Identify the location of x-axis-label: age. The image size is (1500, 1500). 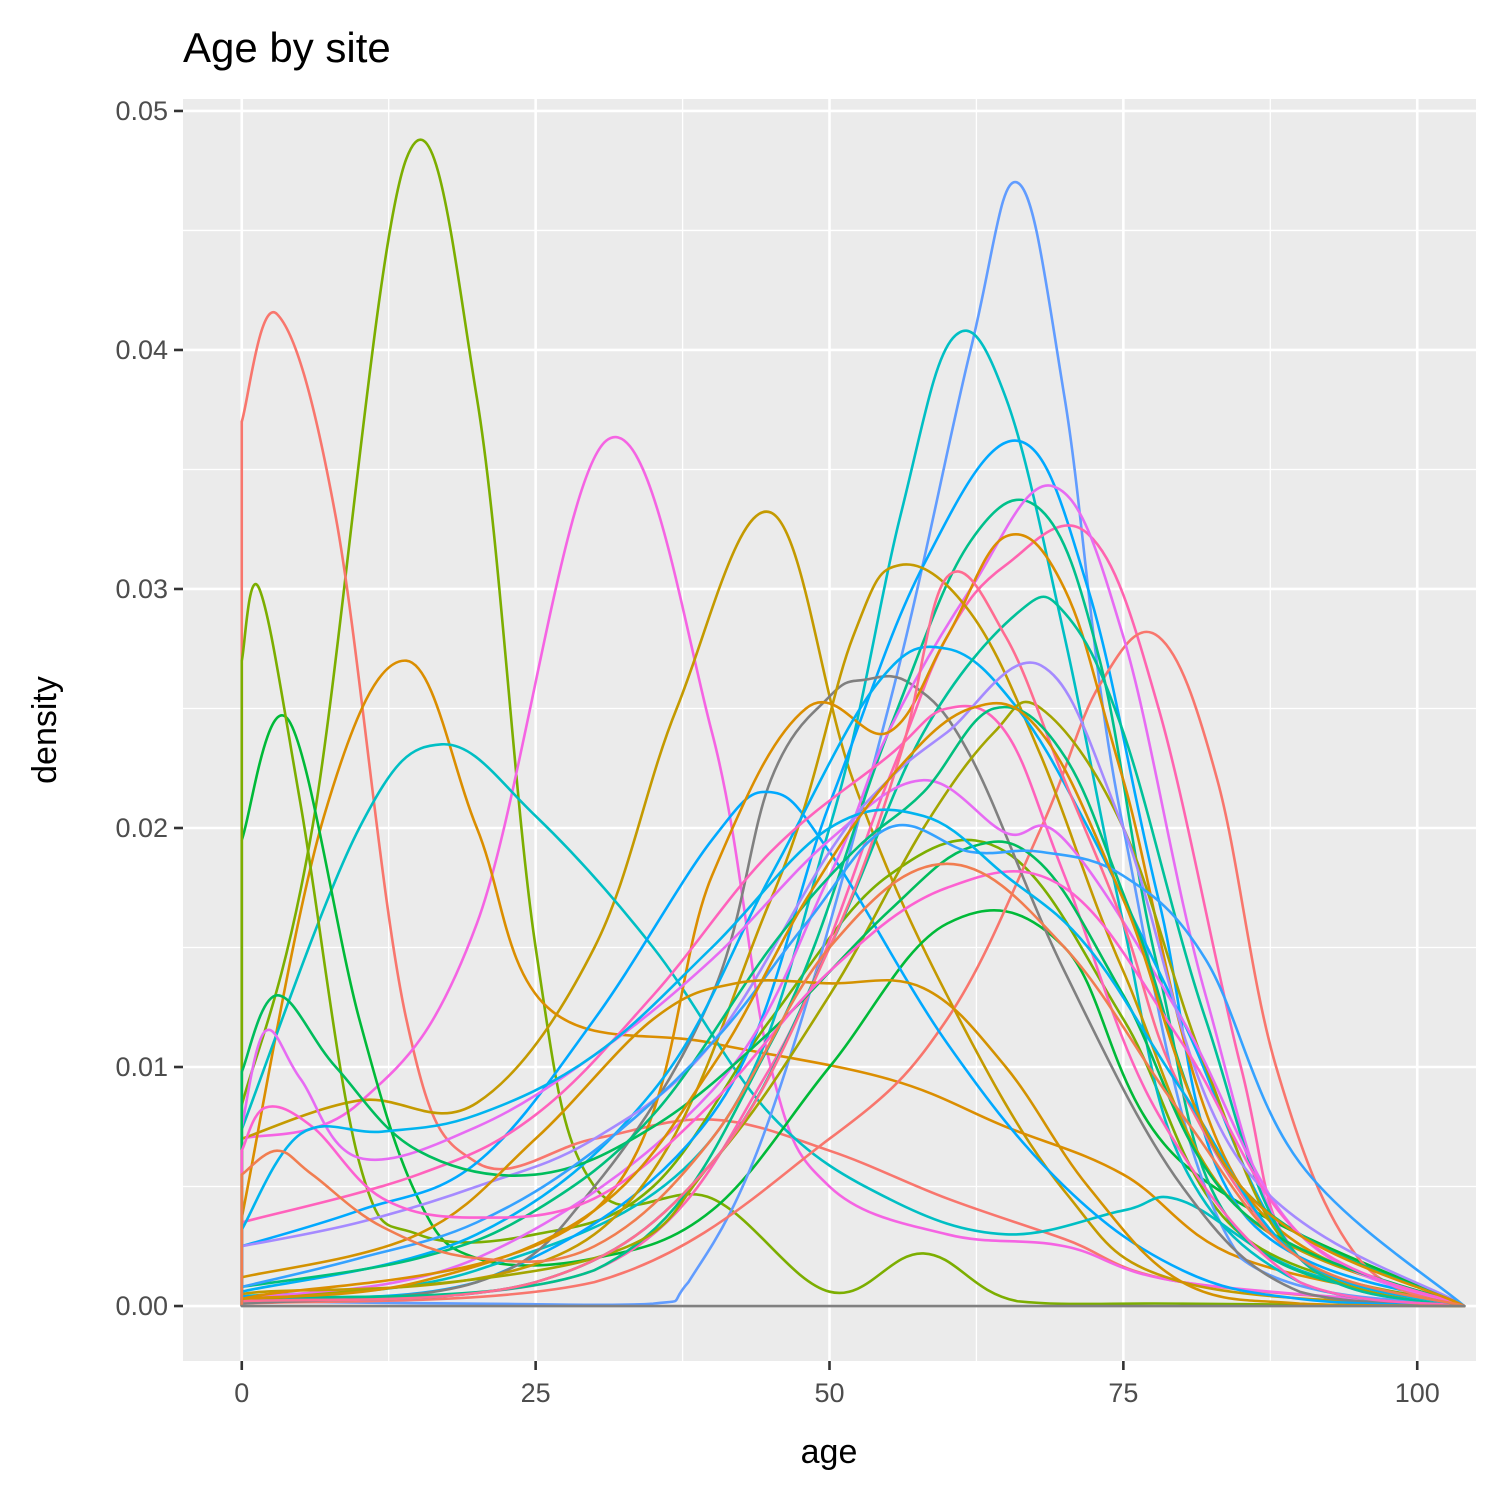
(829, 1452).